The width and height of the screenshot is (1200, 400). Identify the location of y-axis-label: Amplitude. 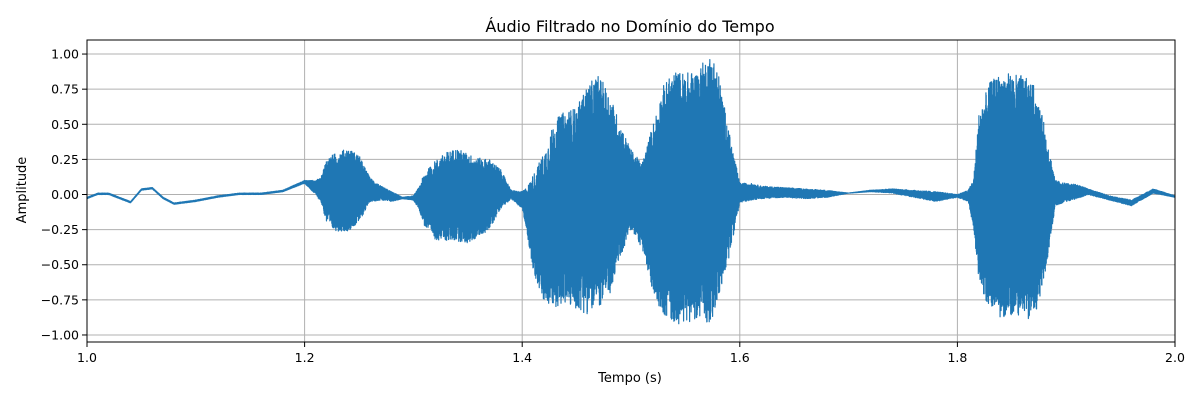
(22, 190).